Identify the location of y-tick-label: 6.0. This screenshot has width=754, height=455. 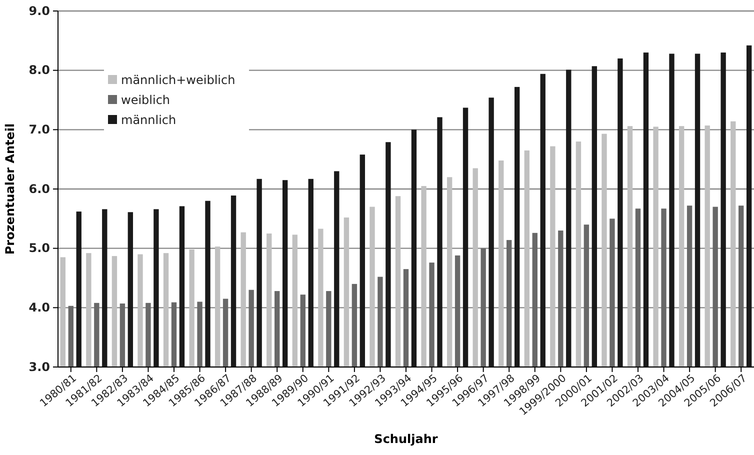
(39, 189).